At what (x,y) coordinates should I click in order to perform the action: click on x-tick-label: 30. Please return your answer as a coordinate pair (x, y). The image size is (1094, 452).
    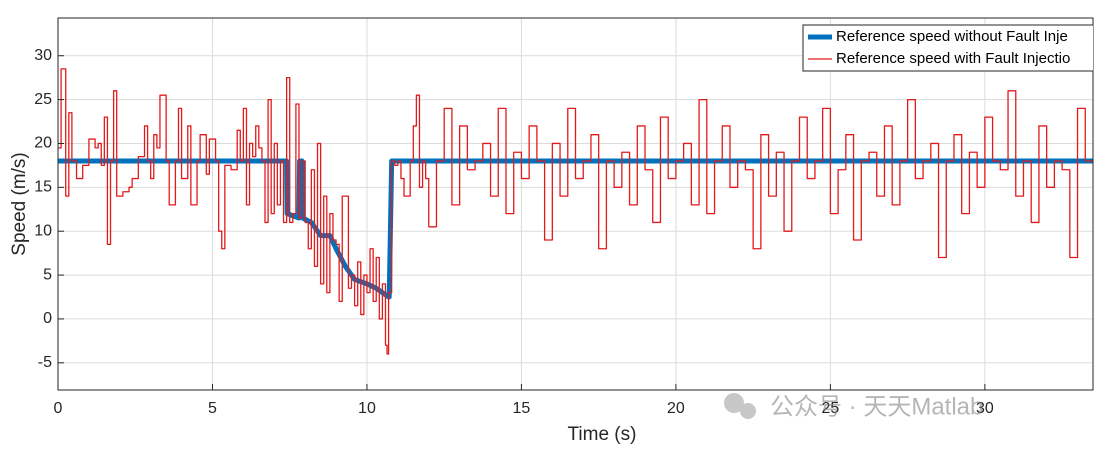
    Looking at the image, I should click on (985, 408).